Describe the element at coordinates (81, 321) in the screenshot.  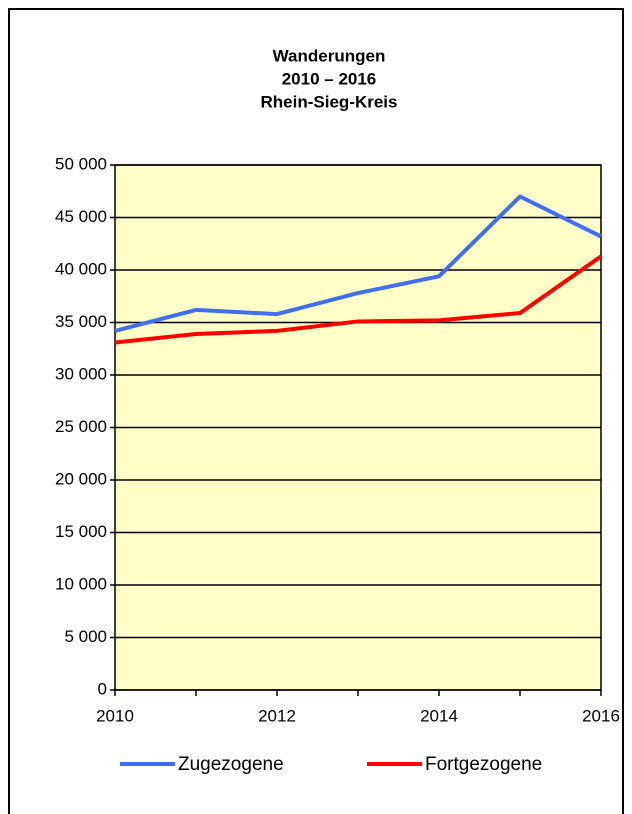
I see `y-tick-label: 35 000` at that location.